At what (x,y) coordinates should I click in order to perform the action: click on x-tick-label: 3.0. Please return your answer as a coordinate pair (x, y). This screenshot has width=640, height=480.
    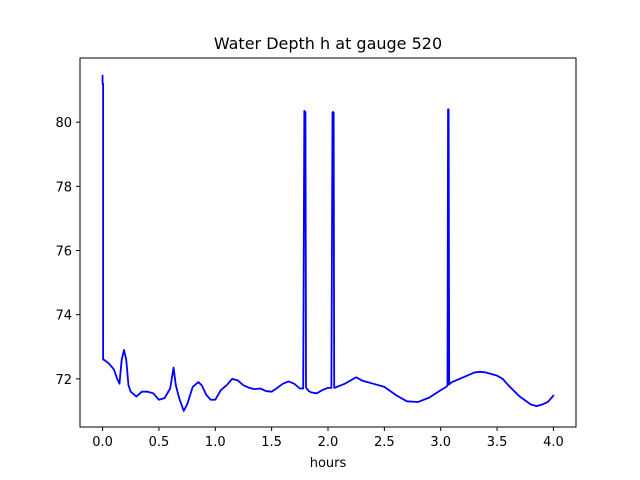
    Looking at the image, I should click on (440, 442).